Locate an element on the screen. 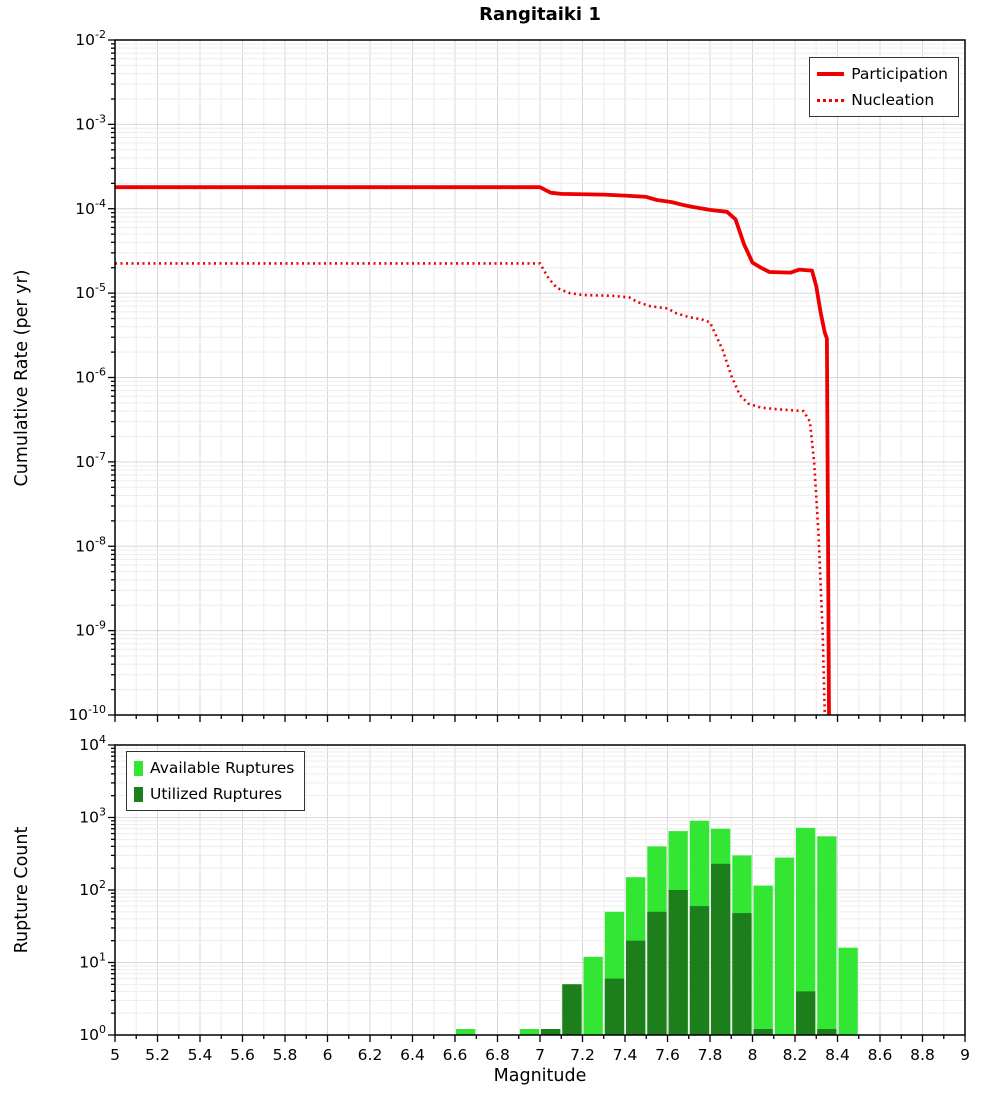 The image size is (1000, 1100). chart-title: Rangitaiki 1 is located at coordinates (540, 14).